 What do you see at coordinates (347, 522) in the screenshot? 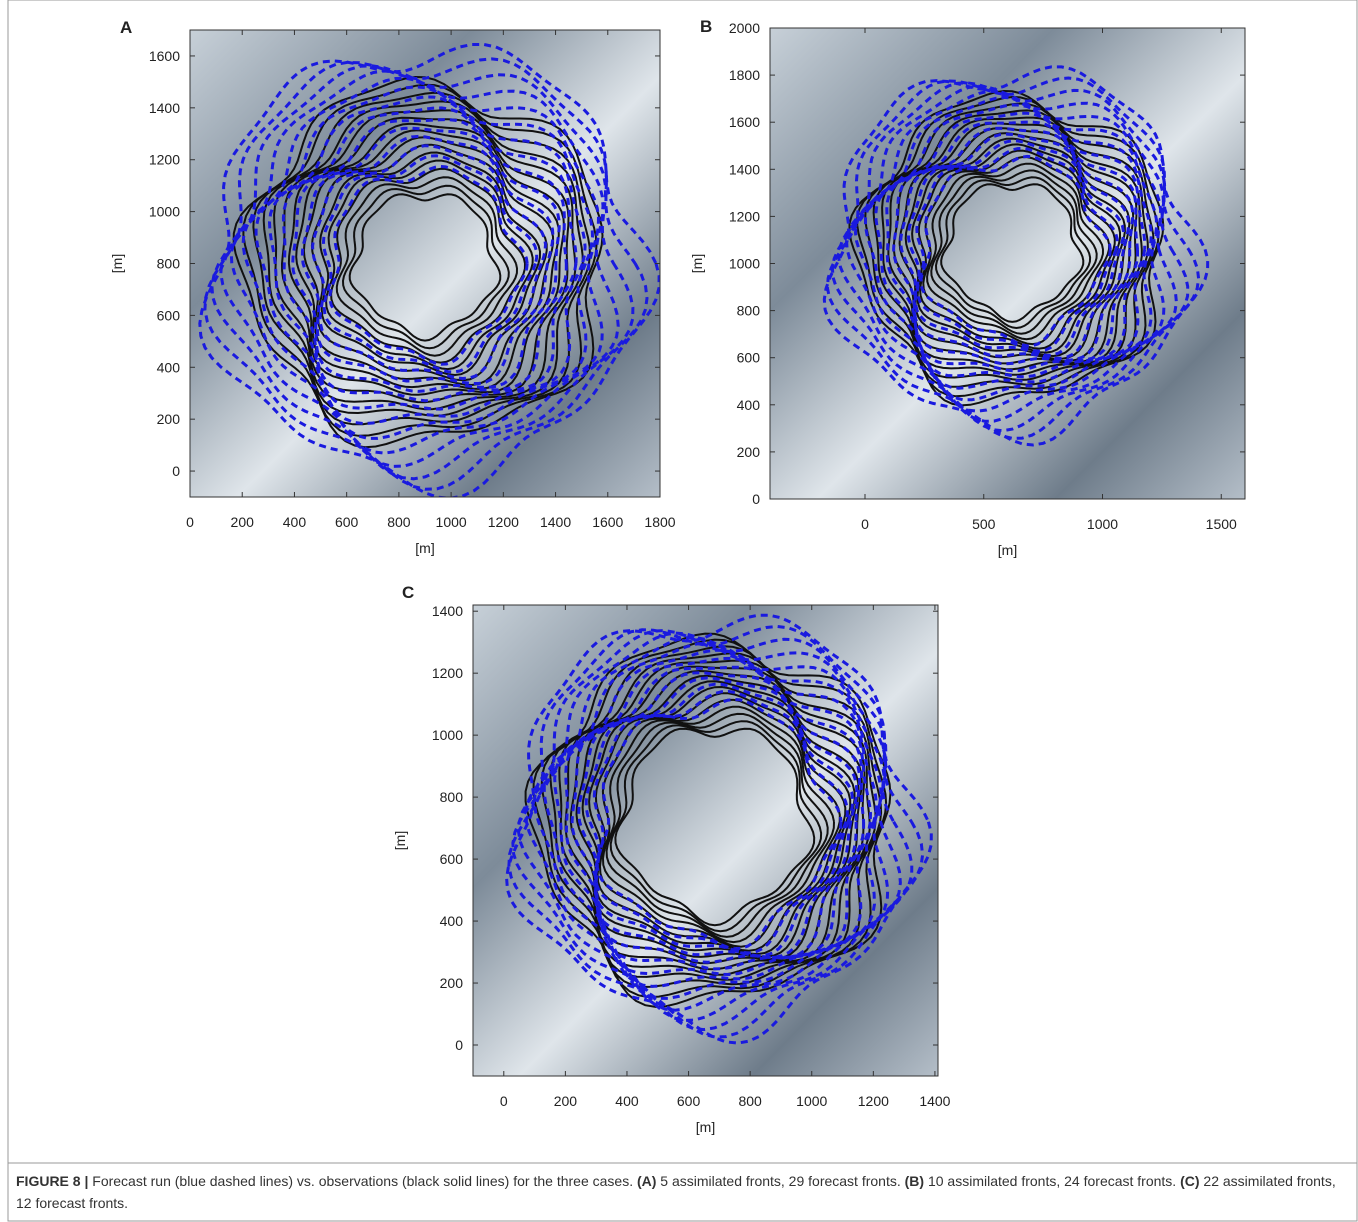
I see `x-tick-label: 600` at bounding box center [347, 522].